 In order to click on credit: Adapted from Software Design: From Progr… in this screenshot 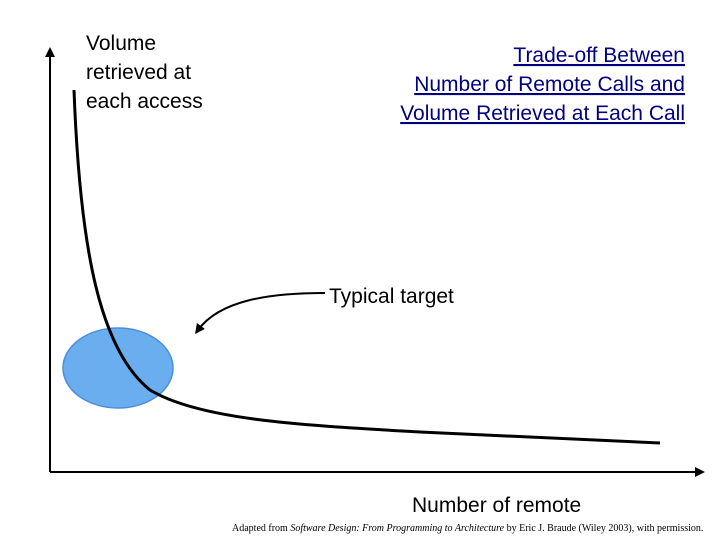, I will do `click(467, 528)`.